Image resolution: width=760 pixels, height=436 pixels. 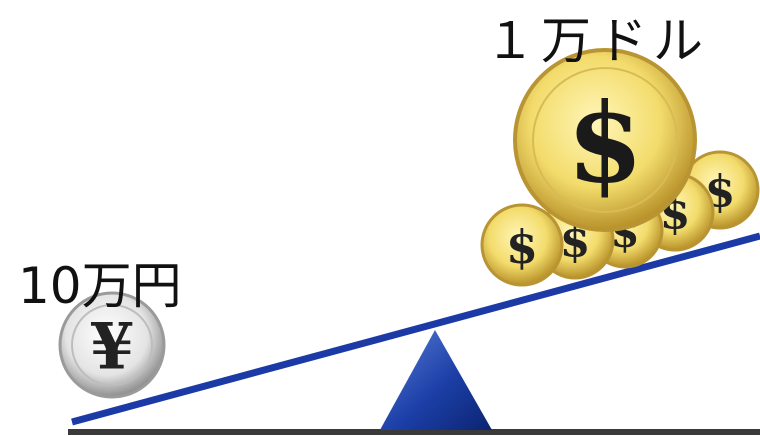 I want to click on right-label: １万ドル, so click(x=597, y=41).